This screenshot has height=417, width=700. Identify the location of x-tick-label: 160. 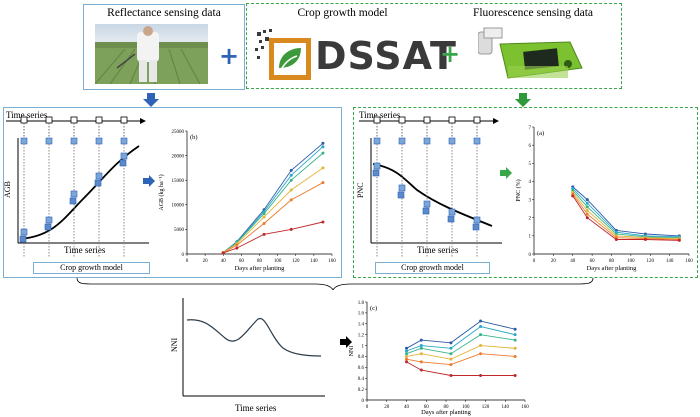
(525, 407).